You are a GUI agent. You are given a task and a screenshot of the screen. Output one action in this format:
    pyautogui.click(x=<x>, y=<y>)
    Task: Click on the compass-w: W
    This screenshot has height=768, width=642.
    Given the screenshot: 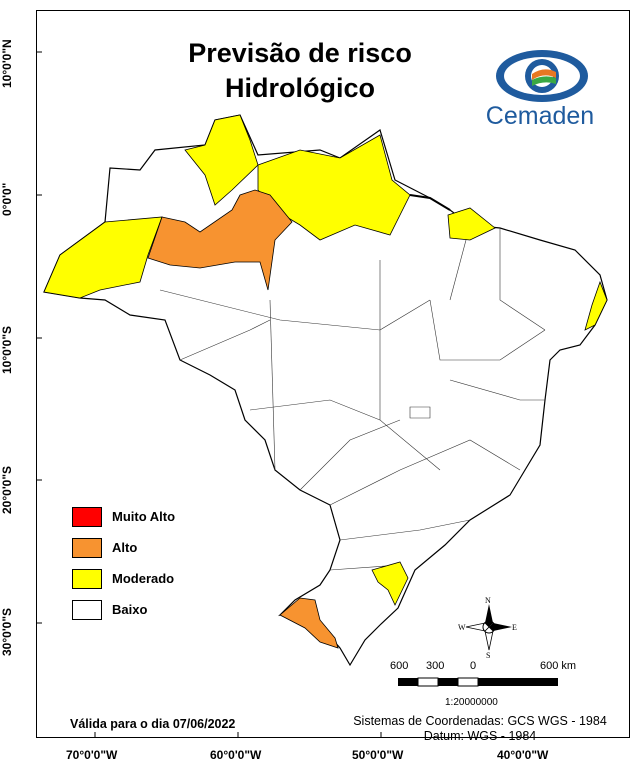 What is the action you would take?
    pyautogui.click(x=462, y=627)
    